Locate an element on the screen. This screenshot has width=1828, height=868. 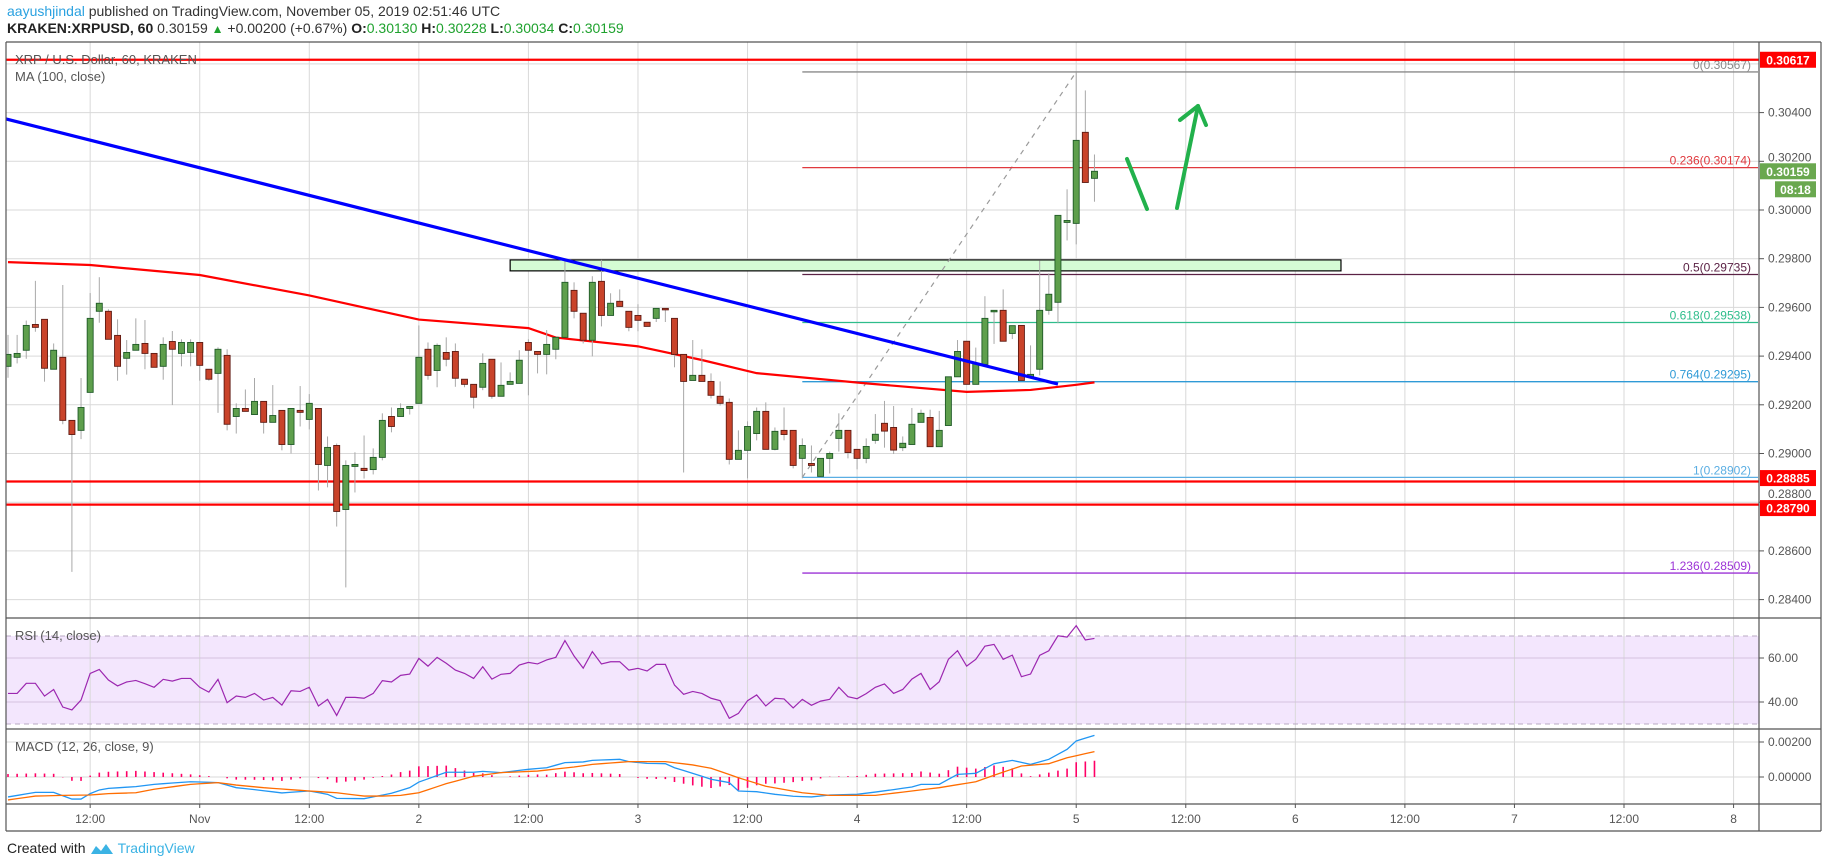
arrow-down-stroke is located at coordinates (1137, 184).